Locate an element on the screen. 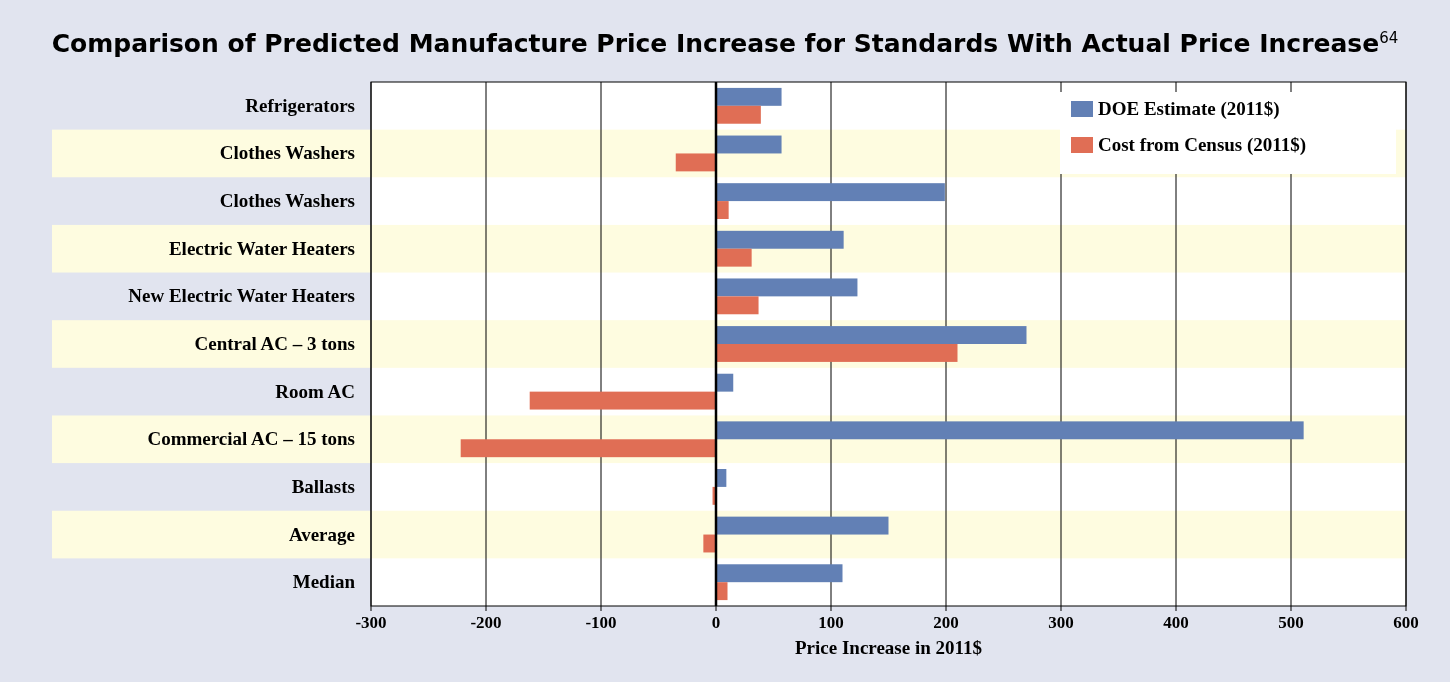 Image resolution: width=1450 pixels, height=682 pixels. y-tick-label: Average is located at coordinates (321, 534).